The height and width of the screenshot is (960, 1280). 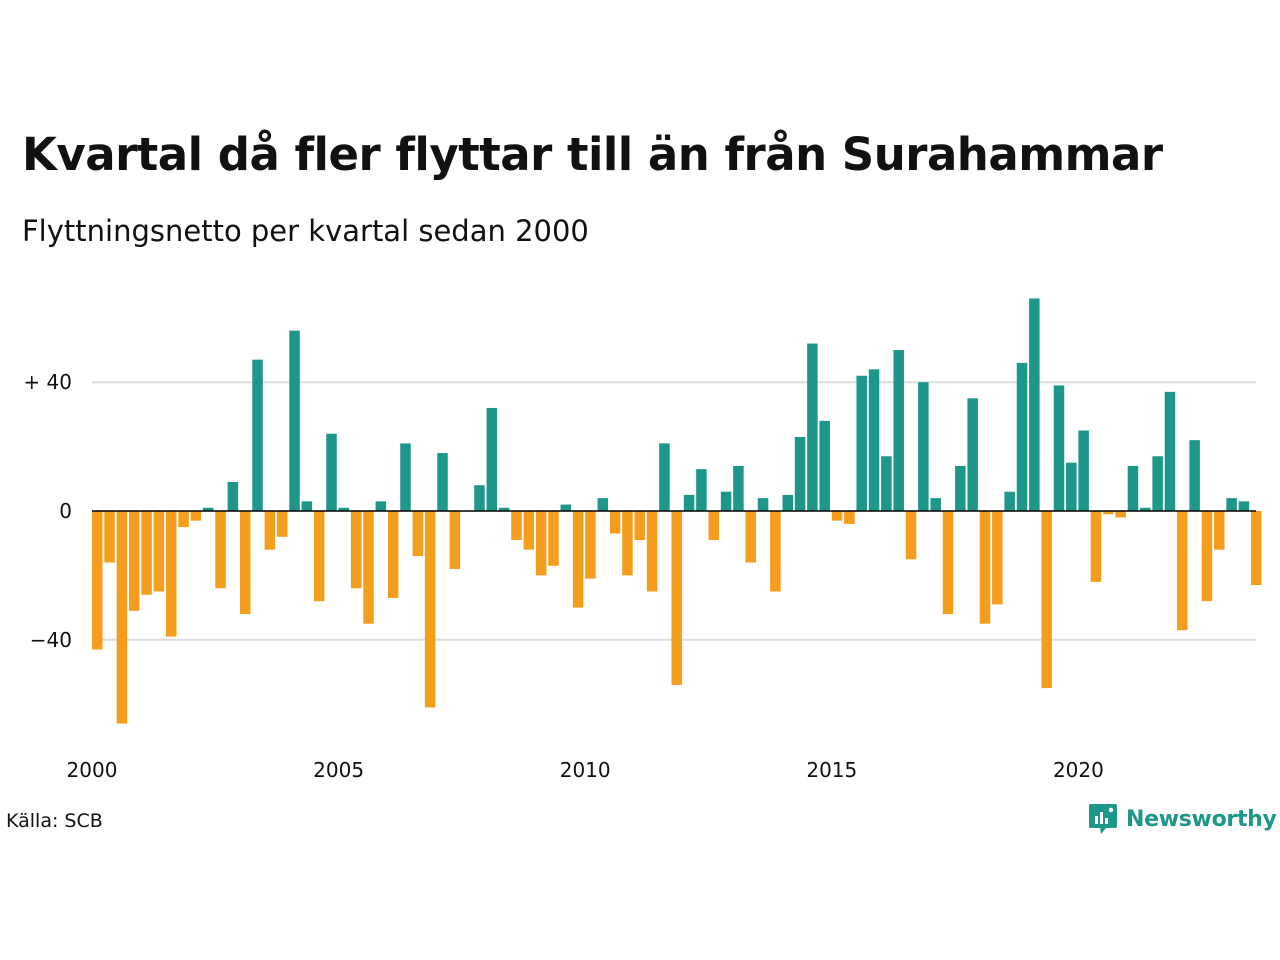 I want to click on x-axis-labels: 2000 2005 2010 2015 2020, so click(x=585, y=770).